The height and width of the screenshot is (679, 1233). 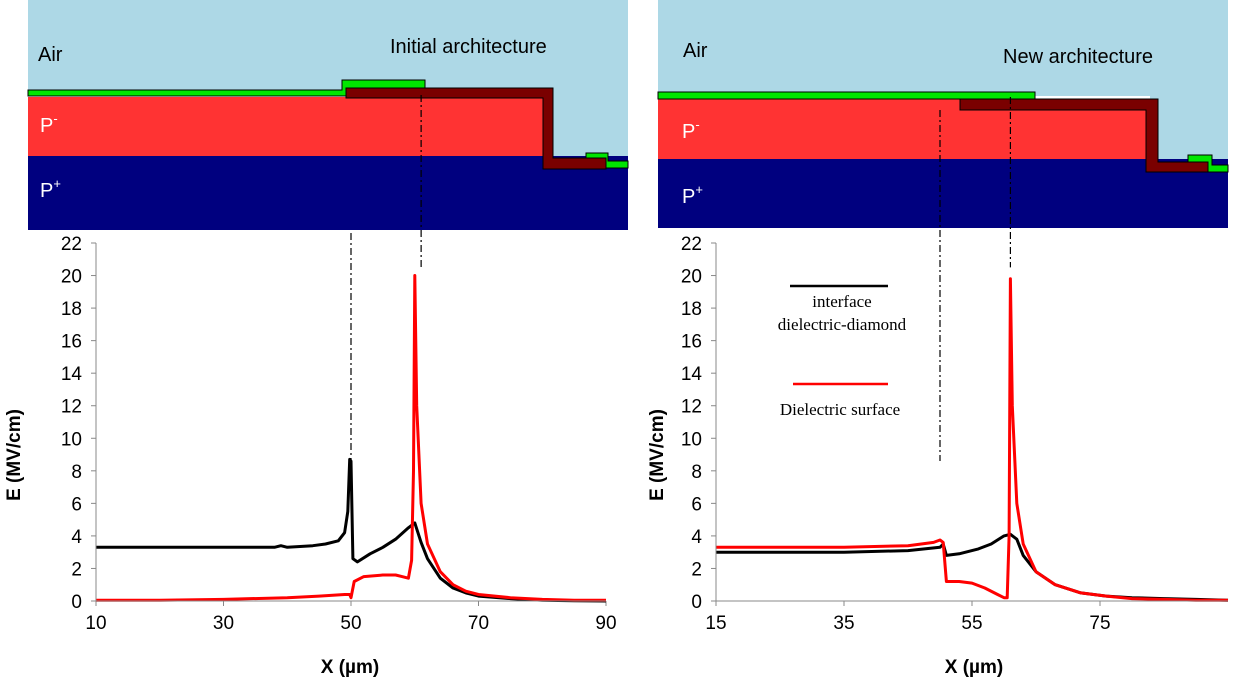 What do you see at coordinates (840, 409) in the screenshot?
I see `legend-label-surface: Dielectric surface` at bounding box center [840, 409].